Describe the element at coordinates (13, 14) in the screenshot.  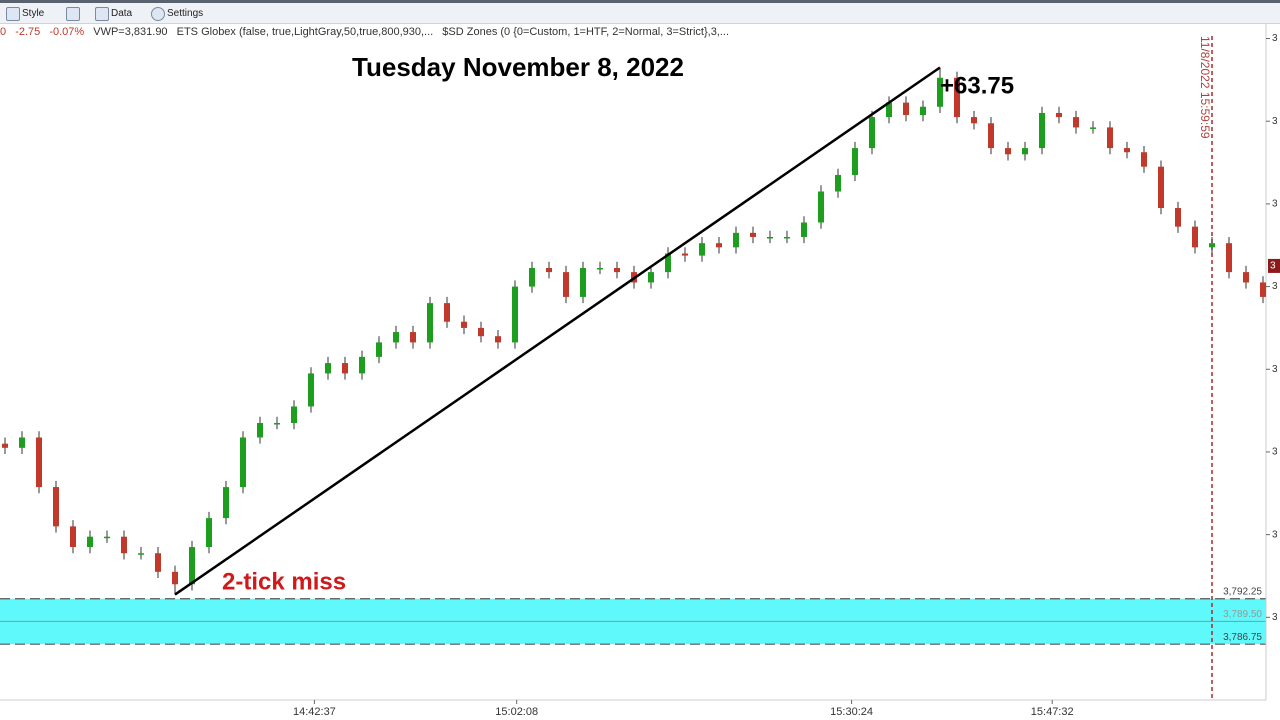
I see `style-icon` at that location.